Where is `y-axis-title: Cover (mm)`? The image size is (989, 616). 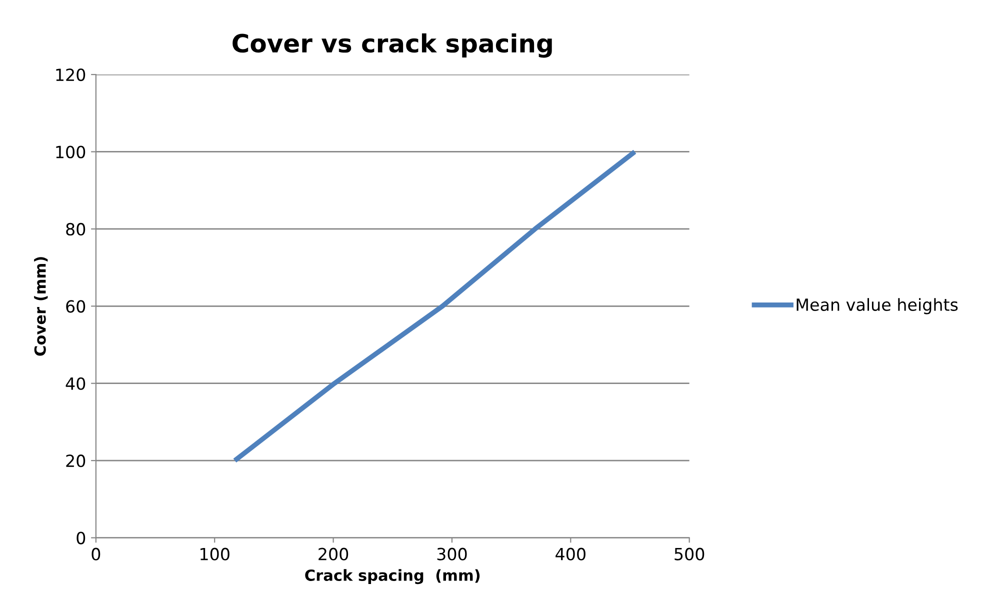 y-axis-title: Cover (mm) is located at coordinates (41, 306).